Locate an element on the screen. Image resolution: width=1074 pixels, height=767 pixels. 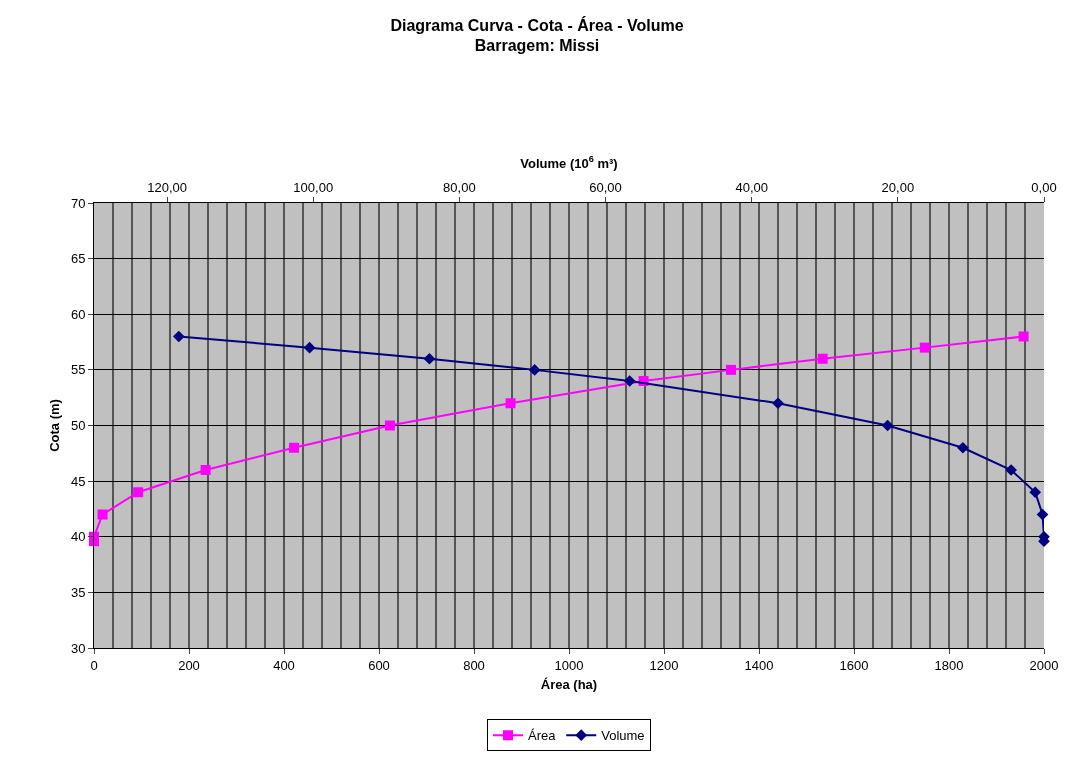
x-tick-label: 800 is located at coordinates (474, 665).